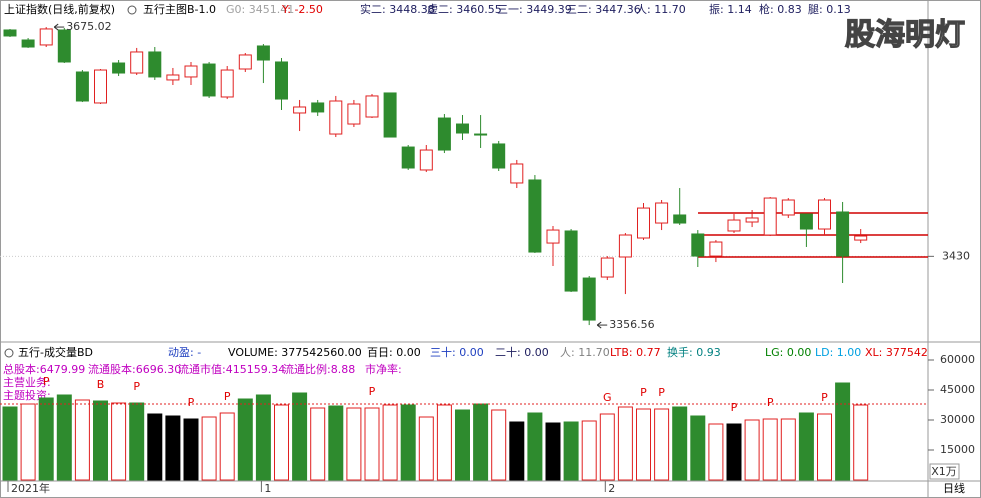  I want to click on y-tick-label: 15000, so click(957, 449).